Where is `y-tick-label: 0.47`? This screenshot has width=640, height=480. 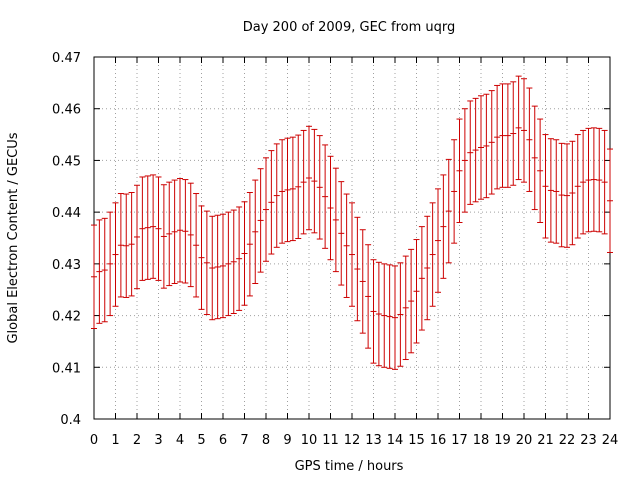 y-tick-label: 0.47 is located at coordinates (66, 58).